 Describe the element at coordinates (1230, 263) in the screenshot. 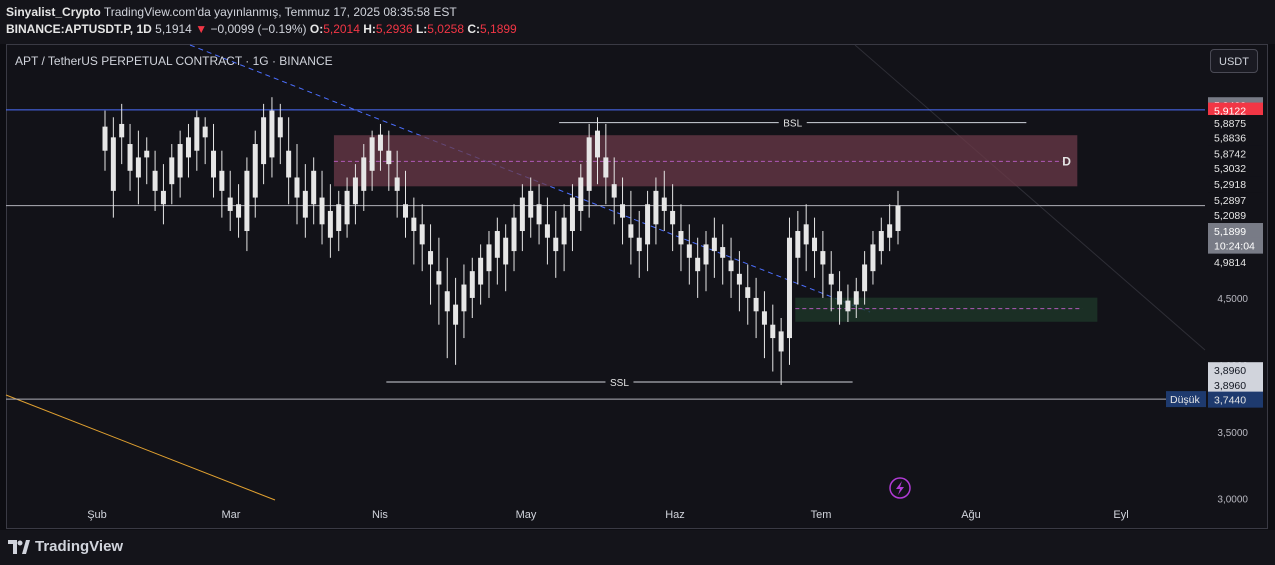

I see `price-label: 4,9814` at that location.